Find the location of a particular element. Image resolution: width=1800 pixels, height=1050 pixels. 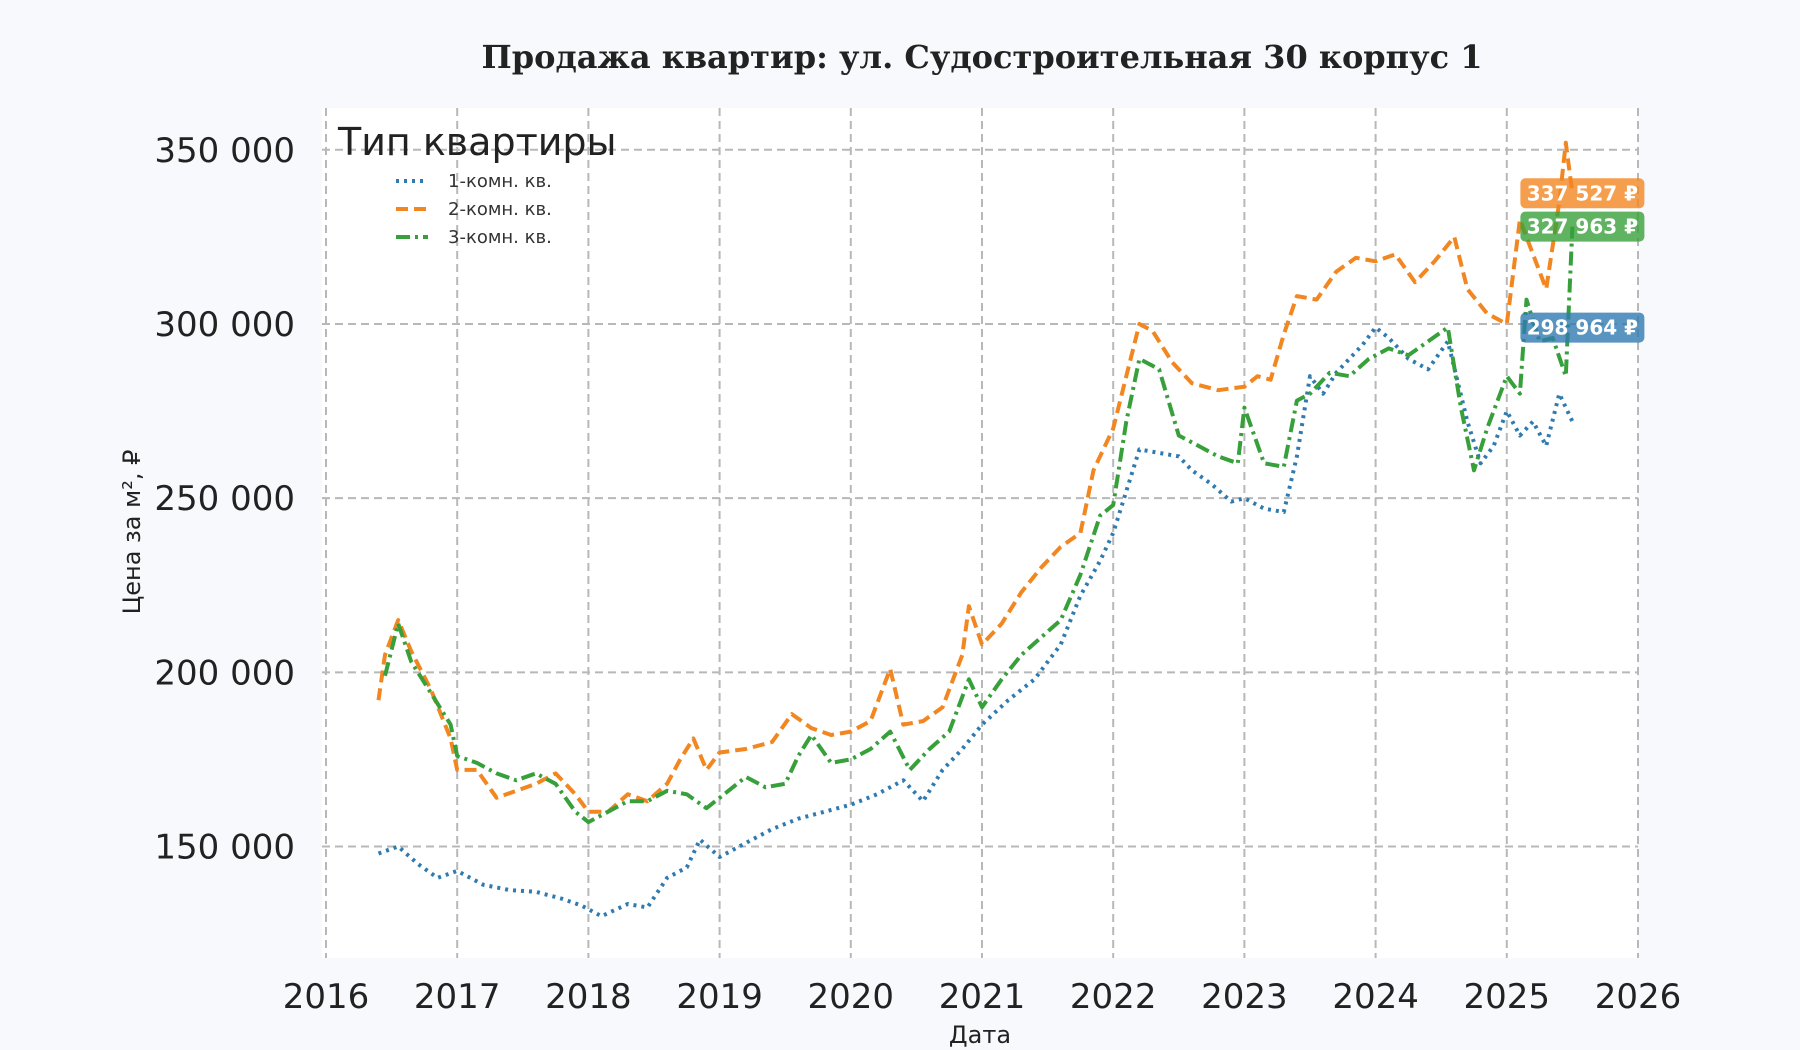

x-tick-label: 2021 is located at coordinates (982, 997).